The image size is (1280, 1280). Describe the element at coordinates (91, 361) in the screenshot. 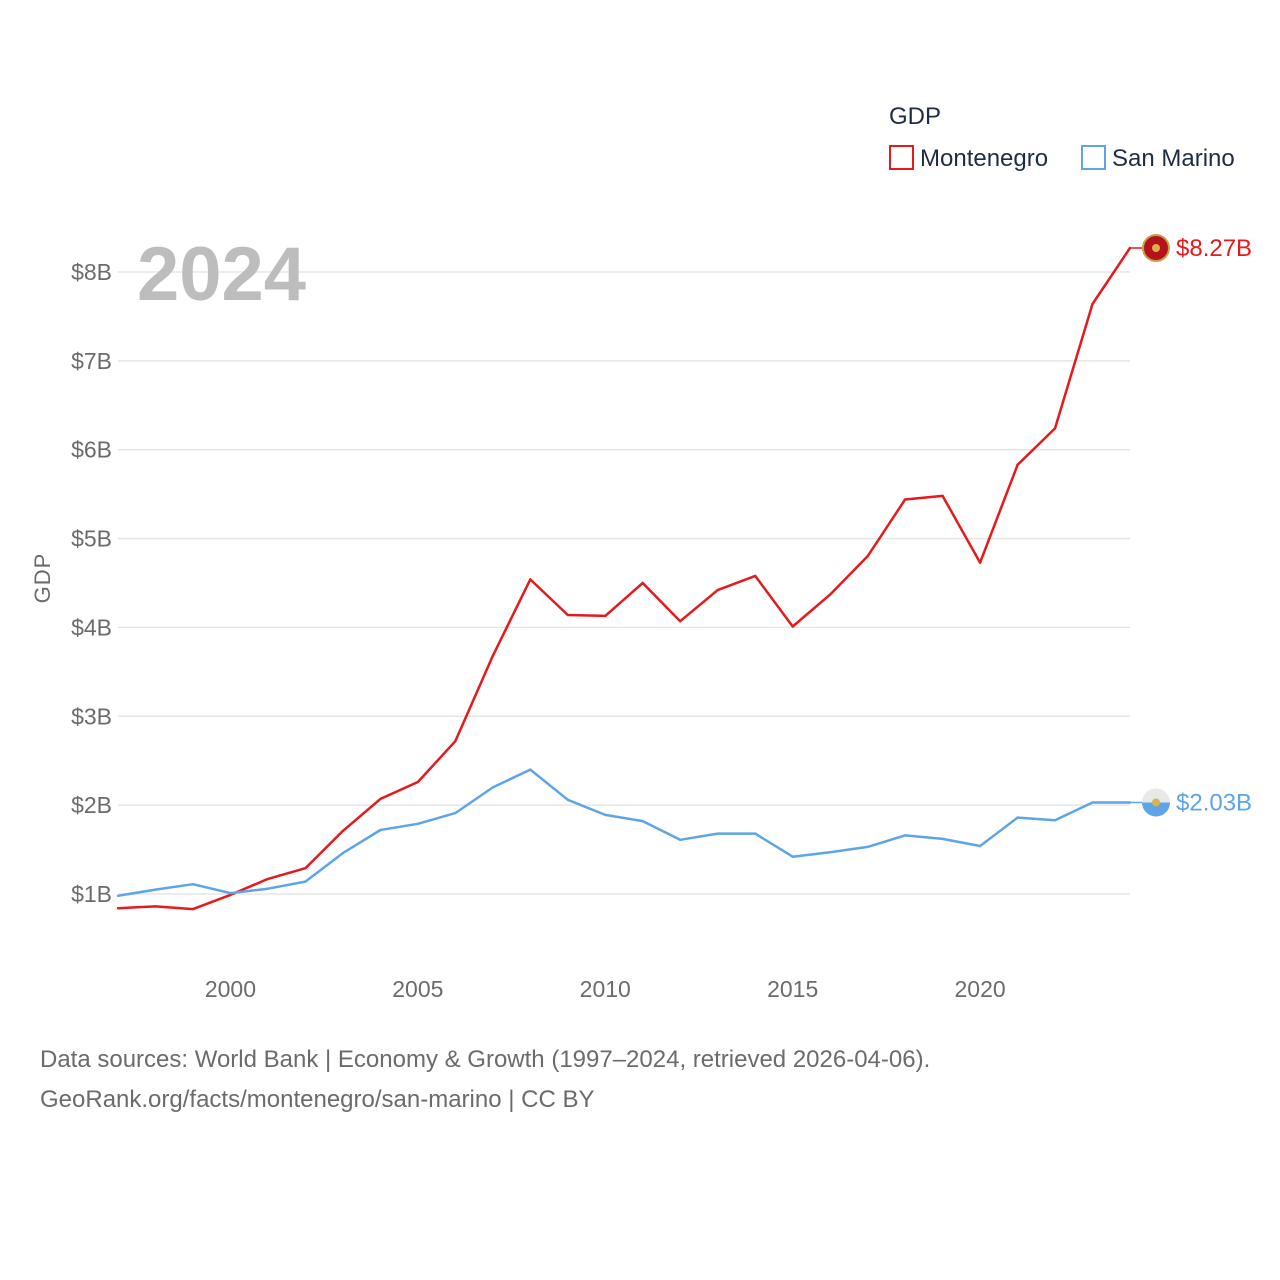

I see `y-tick-label: $7B` at that location.